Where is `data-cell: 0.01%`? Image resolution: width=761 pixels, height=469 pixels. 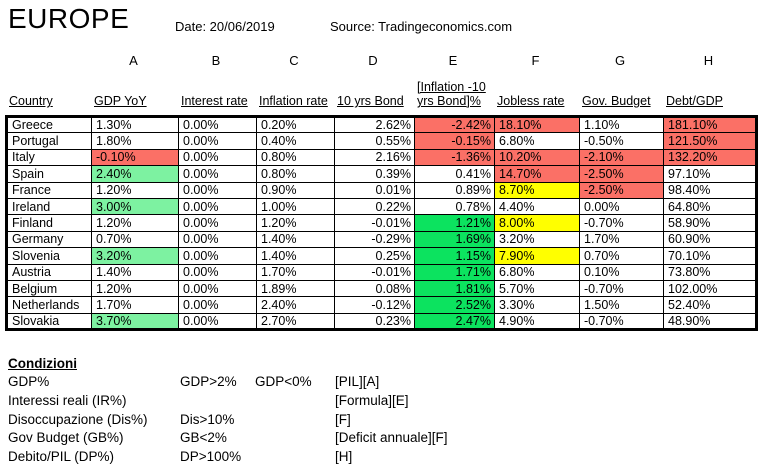 data-cell: 0.01% is located at coordinates (374, 190).